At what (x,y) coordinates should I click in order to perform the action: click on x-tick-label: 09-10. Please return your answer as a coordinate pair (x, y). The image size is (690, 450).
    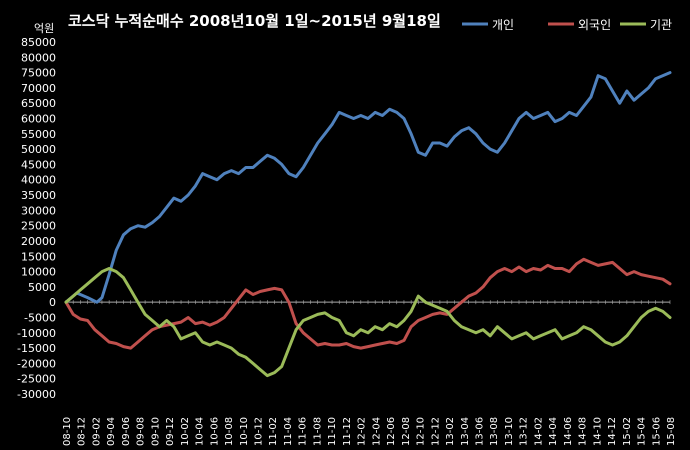
    Looking at the image, I should click on (155, 431).